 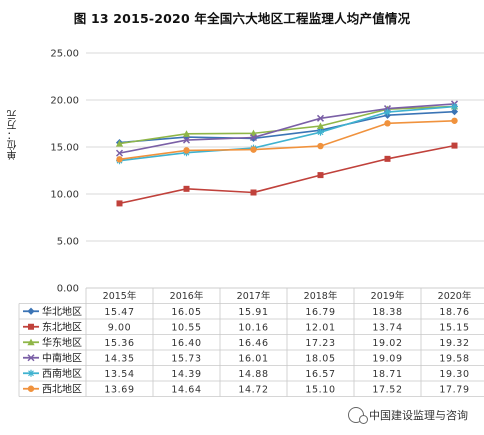 I want to click on data-label: 14.35, so click(x=119, y=358).